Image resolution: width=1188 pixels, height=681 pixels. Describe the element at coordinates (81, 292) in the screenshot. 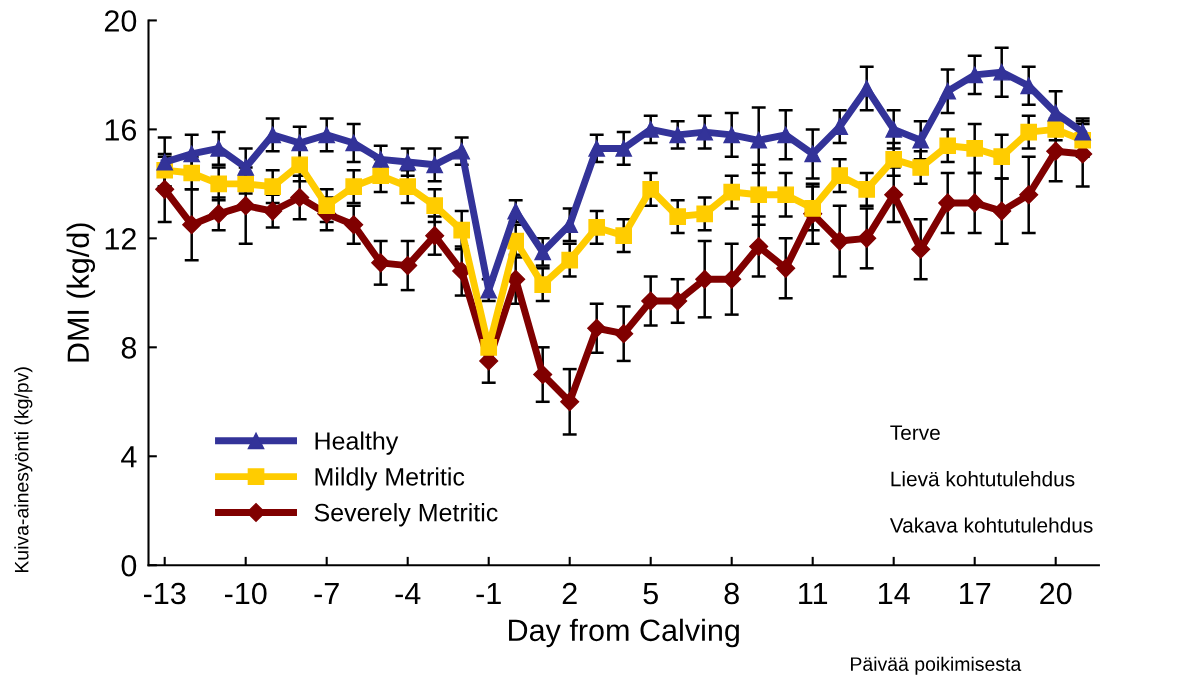

I see `y-axis-title: DMI (kg/d)` at that location.